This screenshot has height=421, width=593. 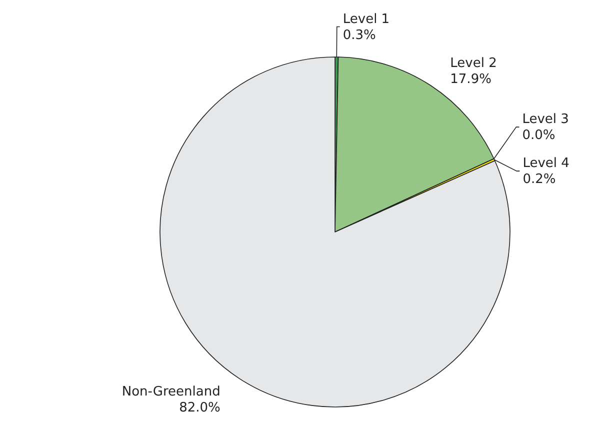 I want to click on text: 0.0%, so click(x=539, y=136).